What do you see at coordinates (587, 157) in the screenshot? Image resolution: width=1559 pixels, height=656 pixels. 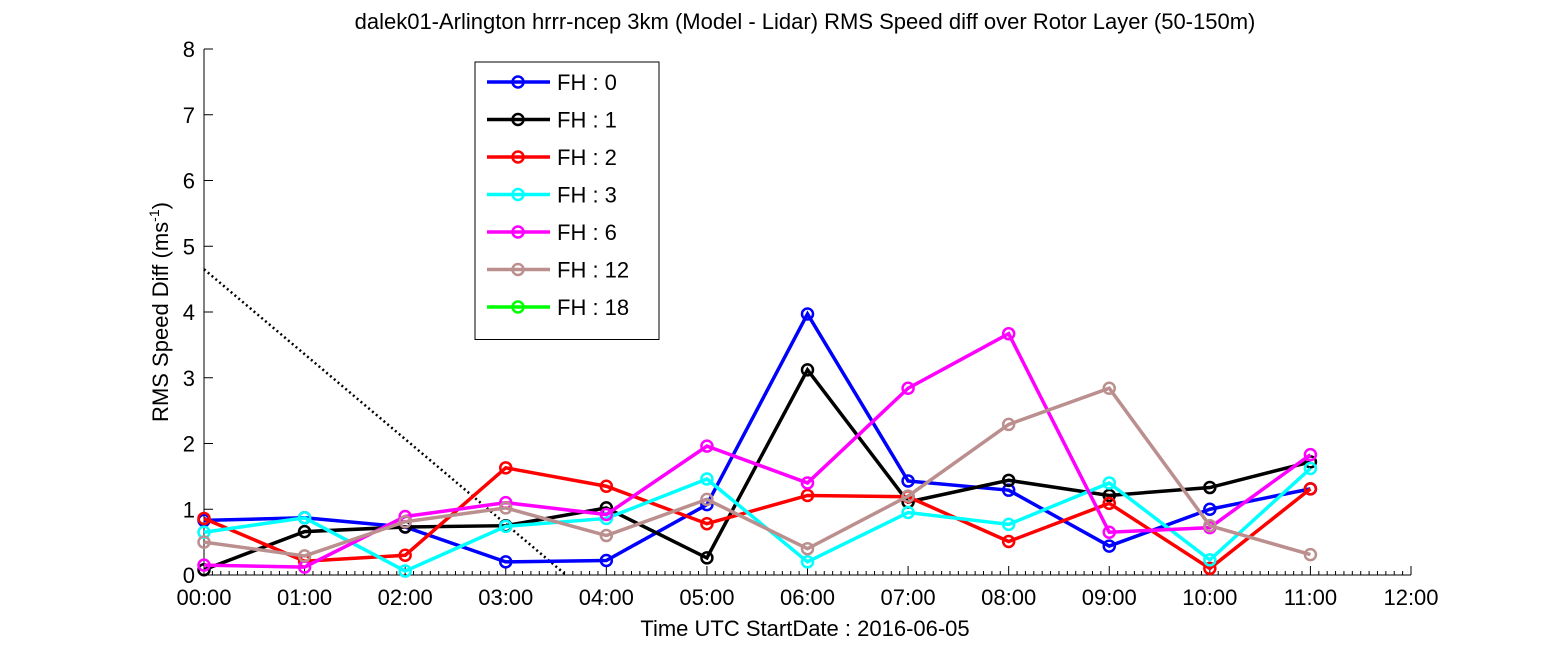 I see `legend-label: FH : 2` at bounding box center [587, 157].